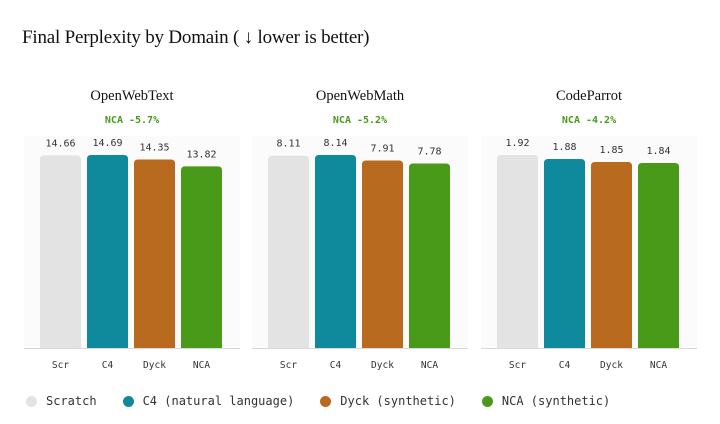 Image resolution: width=720 pixels, height=424 pixels. Describe the element at coordinates (517, 143) in the screenshot. I see `value-label: 1.92` at that location.